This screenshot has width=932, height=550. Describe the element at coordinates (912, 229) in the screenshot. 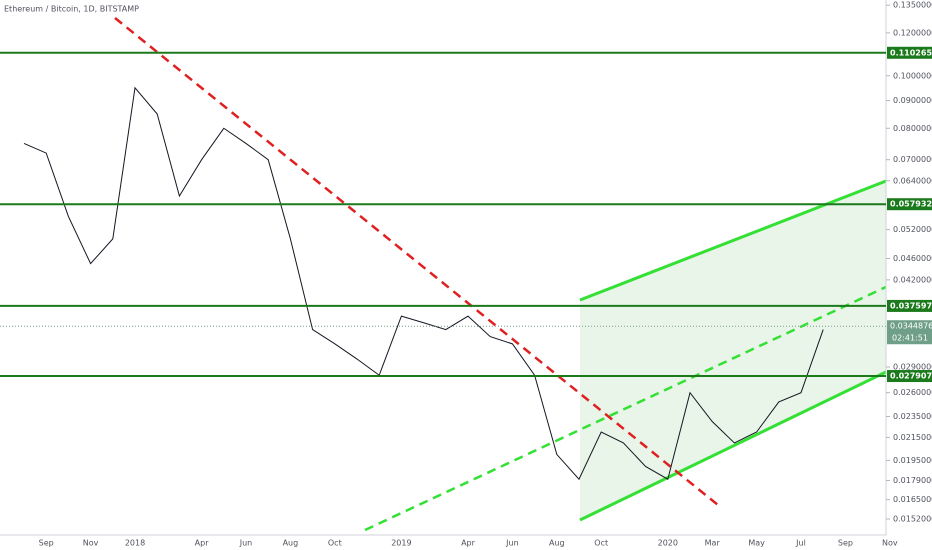

I see `y-tick-label: 0.05200000` at that location.